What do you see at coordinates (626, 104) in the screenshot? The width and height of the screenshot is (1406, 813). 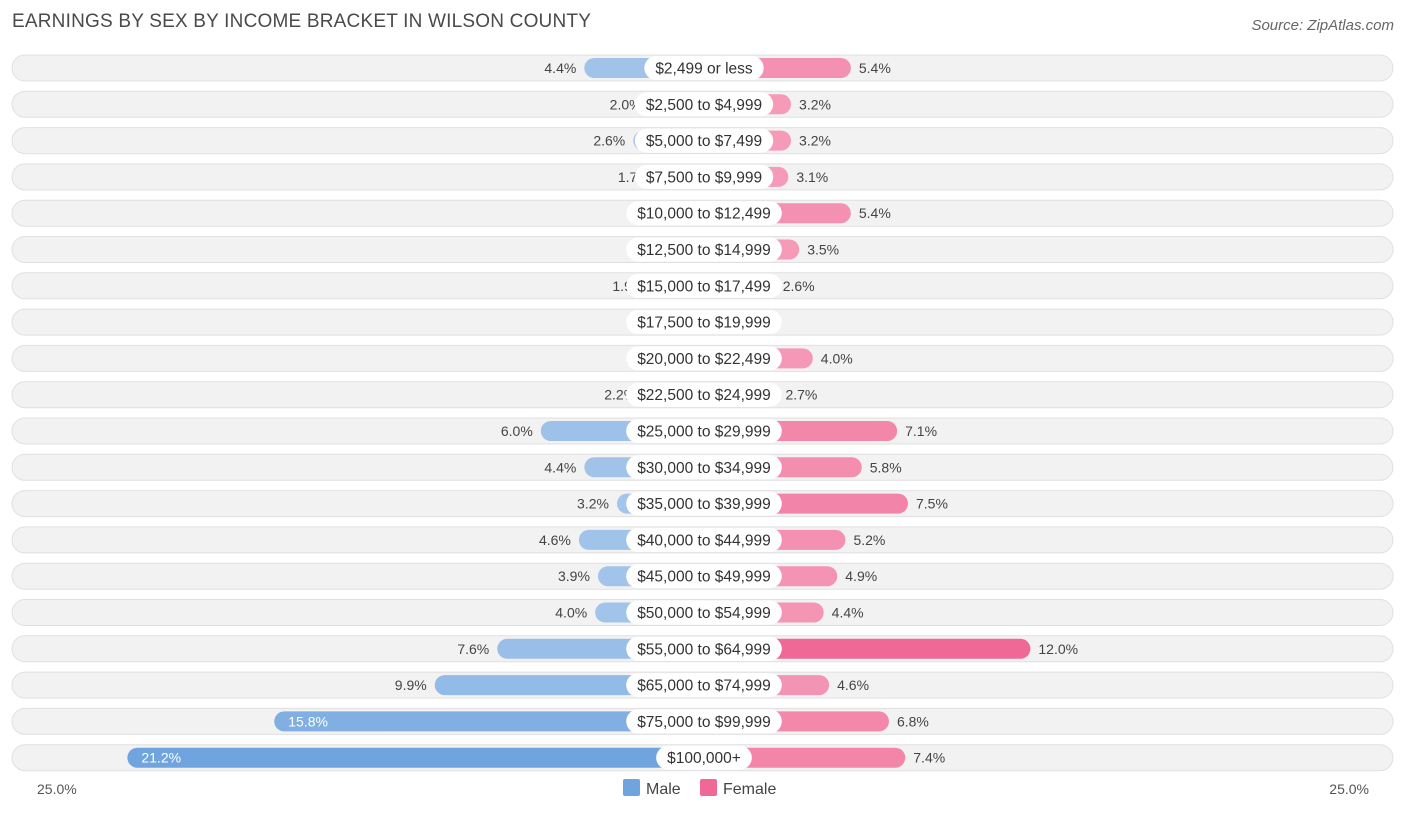 I see `male-value-label: 2.0%` at bounding box center [626, 104].